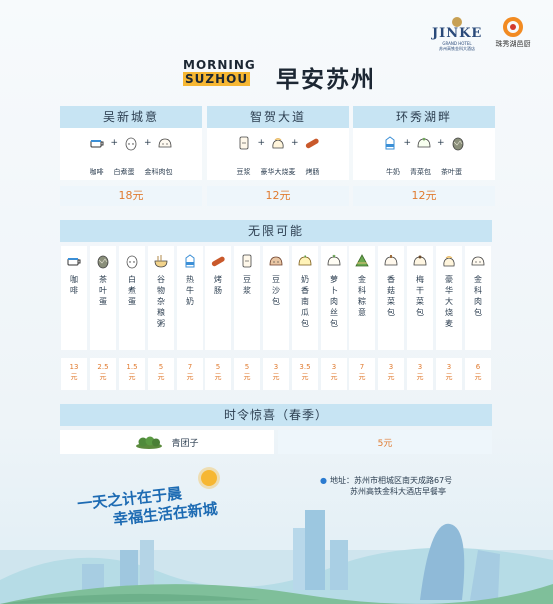 The image size is (553, 604). What do you see at coordinates (323, 480) in the screenshot?
I see `location-pin-icon: ●` at bounding box center [323, 480].